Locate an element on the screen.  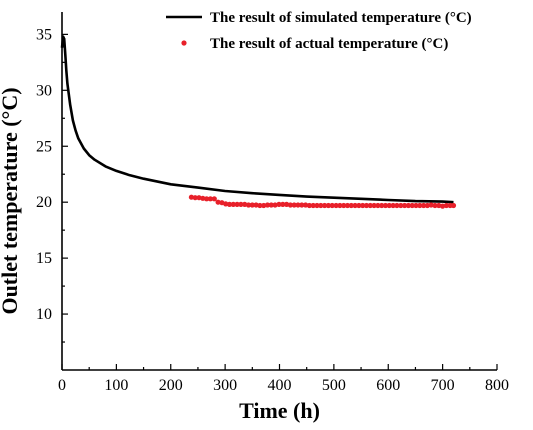
legend-dot-swatch is located at coordinates (184, 43).